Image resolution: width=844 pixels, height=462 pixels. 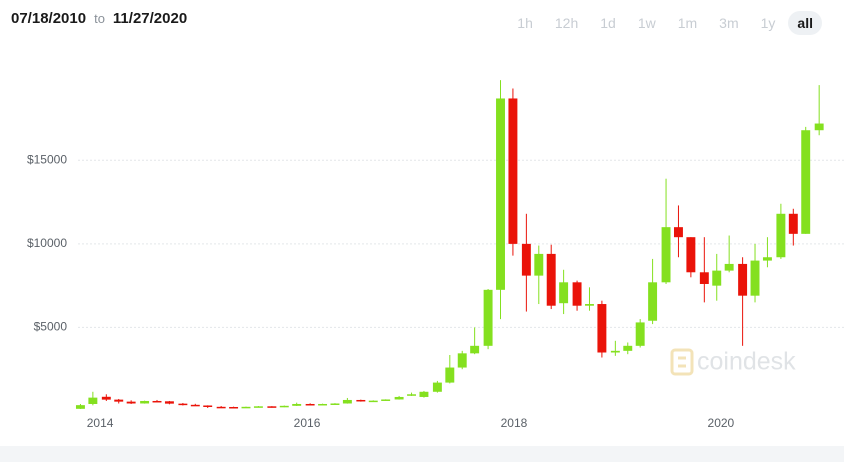 What do you see at coordinates (307, 423) in the screenshot?
I see `x-tick-label: 2016` at bounding box center [307, 423].